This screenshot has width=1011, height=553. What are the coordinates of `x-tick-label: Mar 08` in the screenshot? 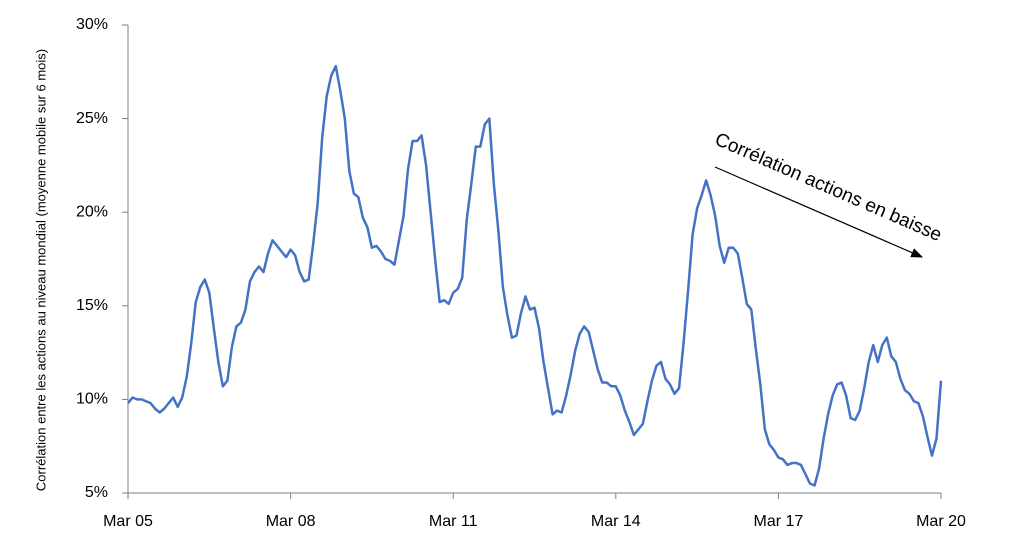 It's located at (291, 521).